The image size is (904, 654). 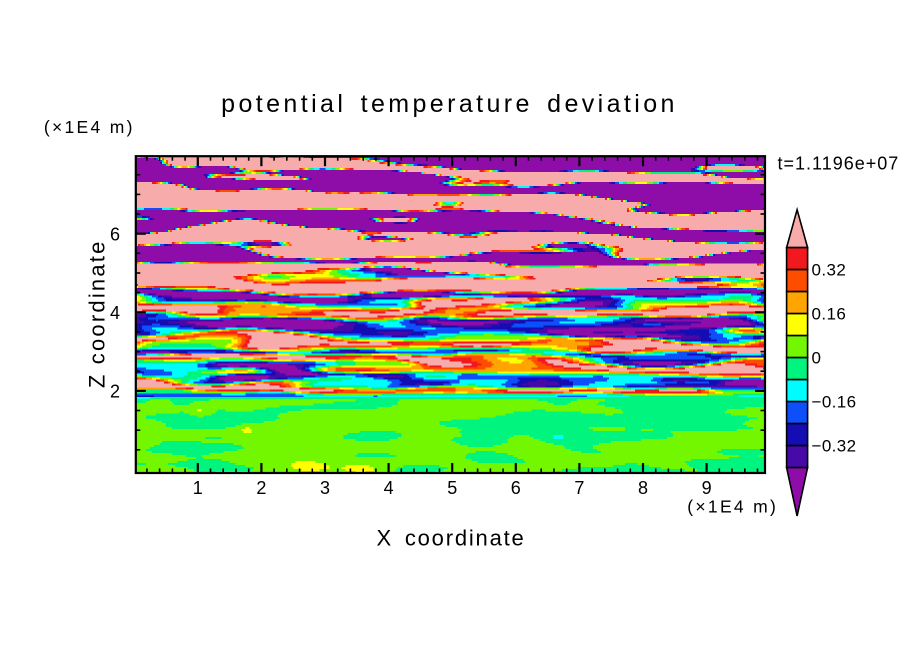 What do you see at coordinates (834, 446) in the screenshot?
I see `svg-text: −0.32` at bounding box center [834, 446].